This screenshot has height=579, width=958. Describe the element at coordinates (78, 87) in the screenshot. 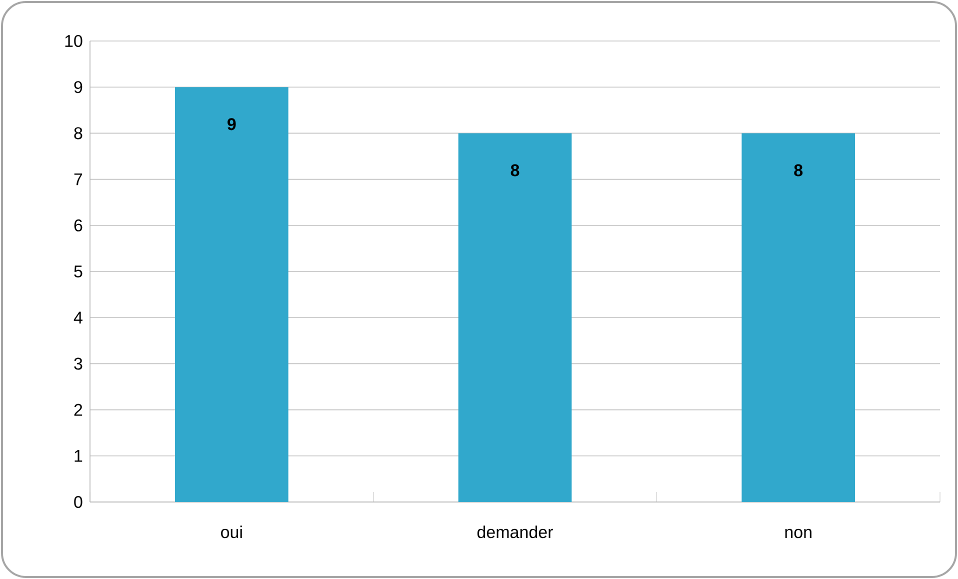

I see `y-tick-label: 9` at that location.